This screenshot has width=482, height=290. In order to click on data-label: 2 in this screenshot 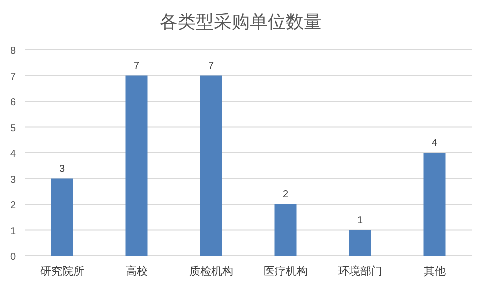, I will do `click(285, 195)`.